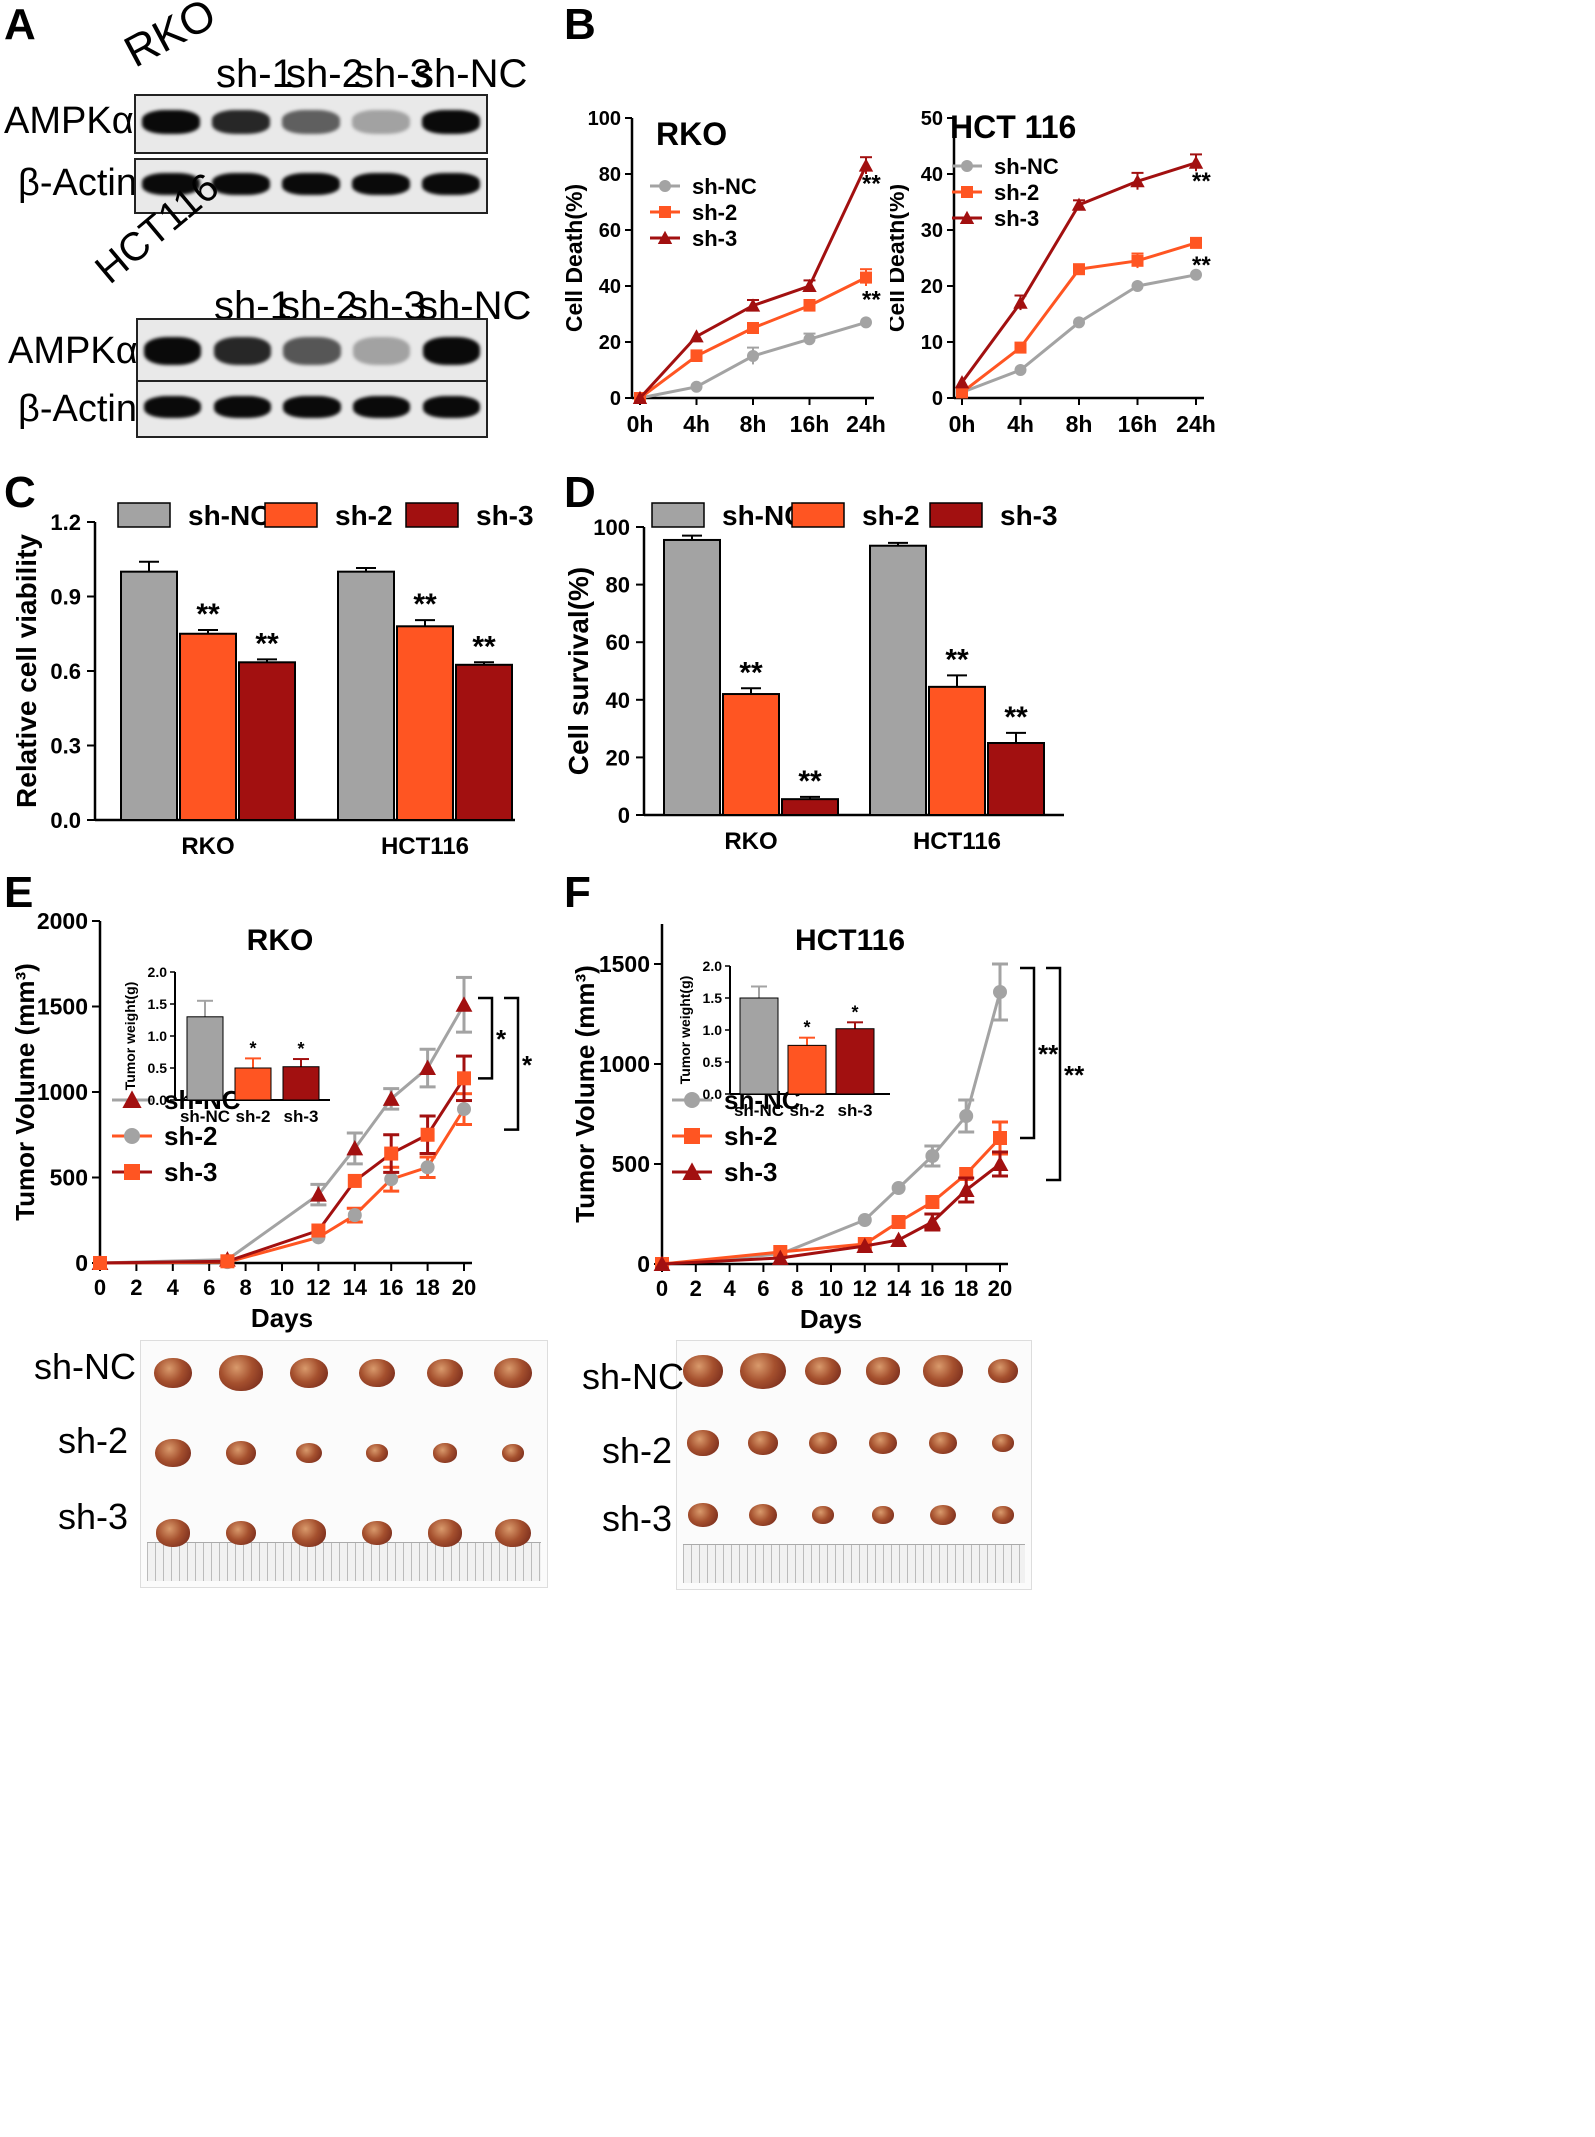  I want to click on y-axis-label: Relative cell viability, so click(26, 671).